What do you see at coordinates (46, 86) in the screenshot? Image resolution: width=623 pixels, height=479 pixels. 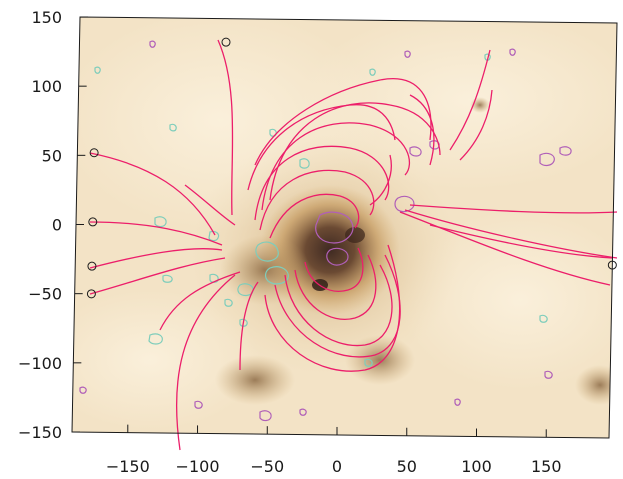 I see `y-tick-label: 100` at bounding box center [46, 86].